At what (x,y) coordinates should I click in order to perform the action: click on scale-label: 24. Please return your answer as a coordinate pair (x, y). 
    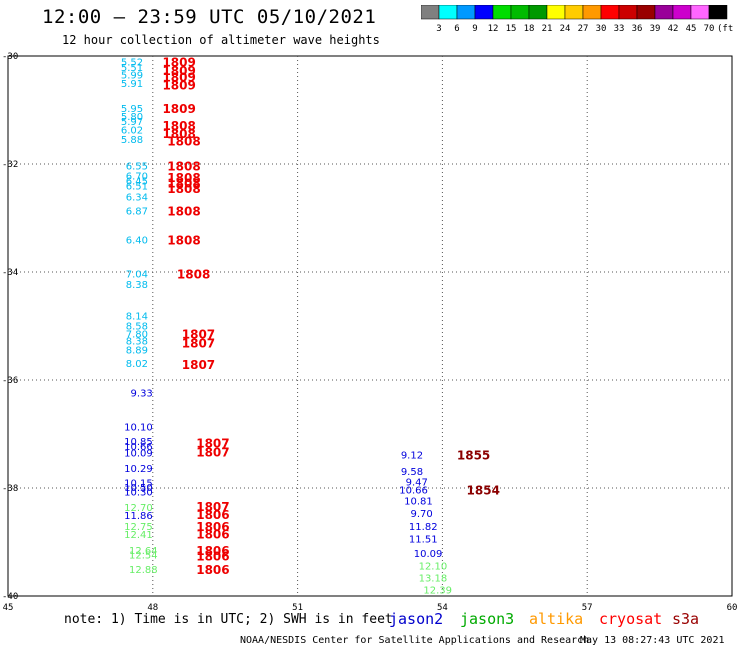
    Looking at the image, I should click on (565, 29).